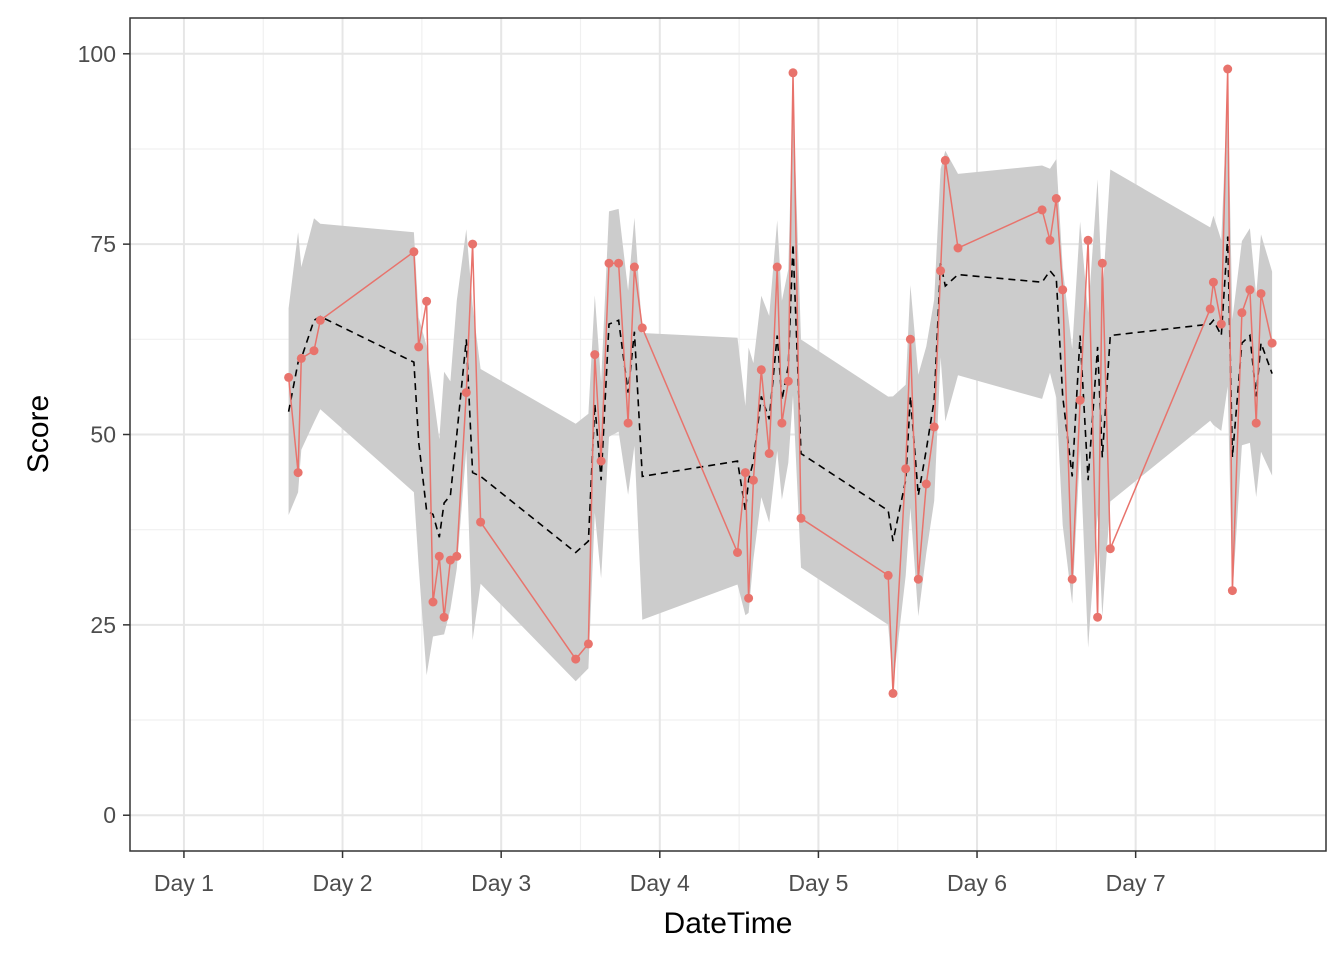 The width and height of the screenshot is (1344, 960). Describe the element at coordinates (343, 883) in the screenshot. I see `x-tick-label: Day 2` at that location.